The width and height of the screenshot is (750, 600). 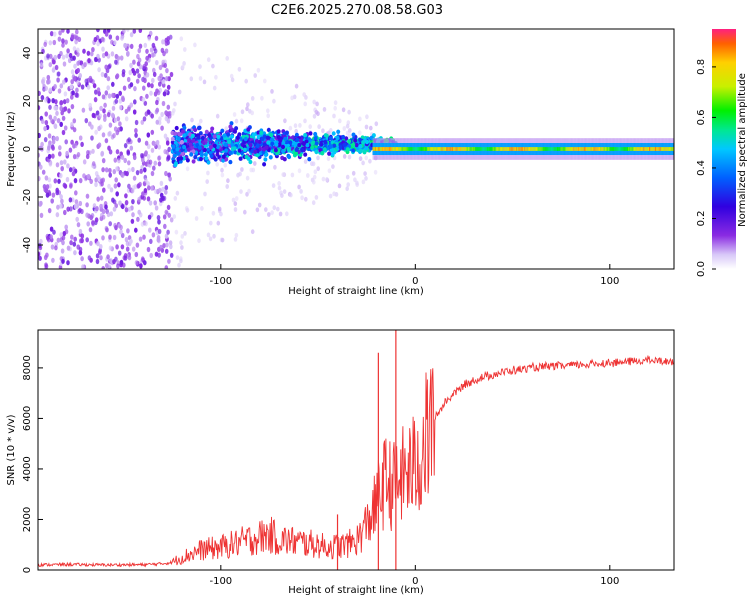 What do you see at coordinates (415, 581) in the screenshot?
I see `x-tick-label: 0` at bounding box center [415, 581].